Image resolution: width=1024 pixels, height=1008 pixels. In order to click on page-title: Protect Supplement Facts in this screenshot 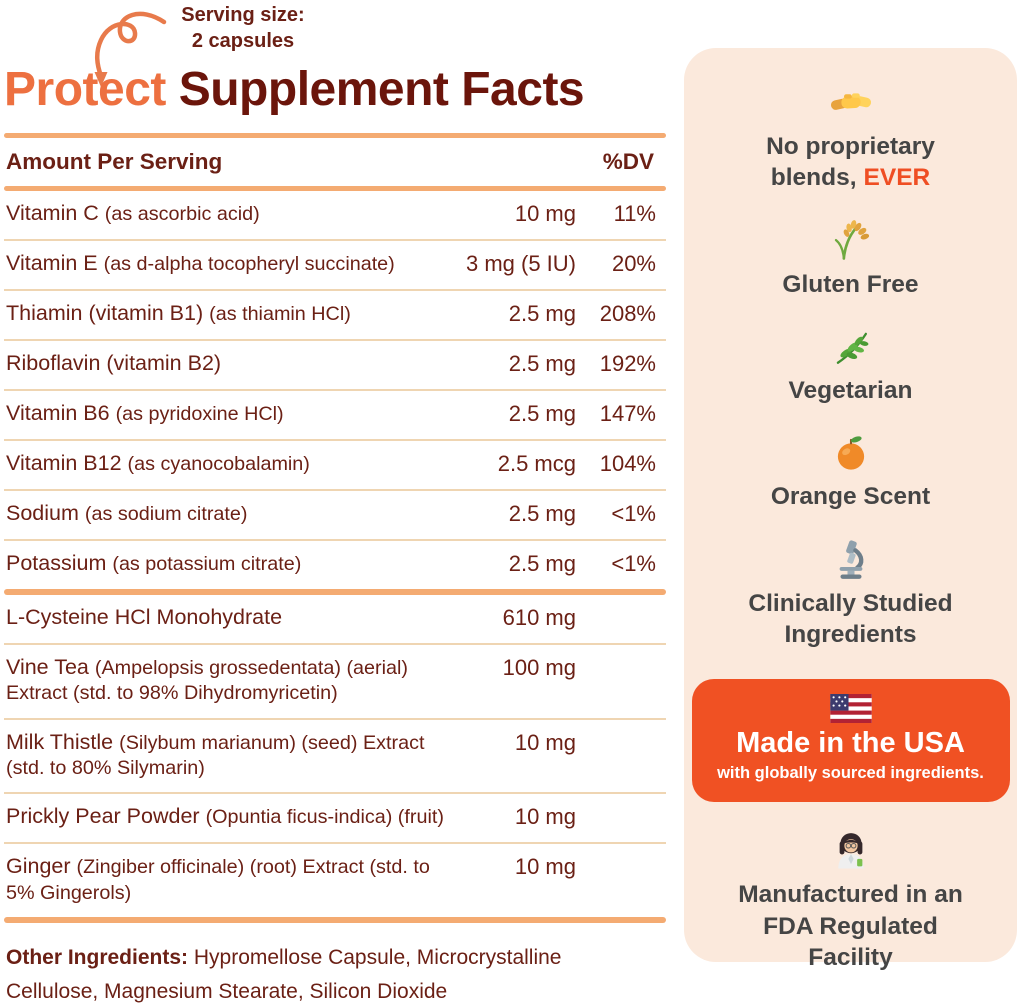, I will do `click(339, 89)`.